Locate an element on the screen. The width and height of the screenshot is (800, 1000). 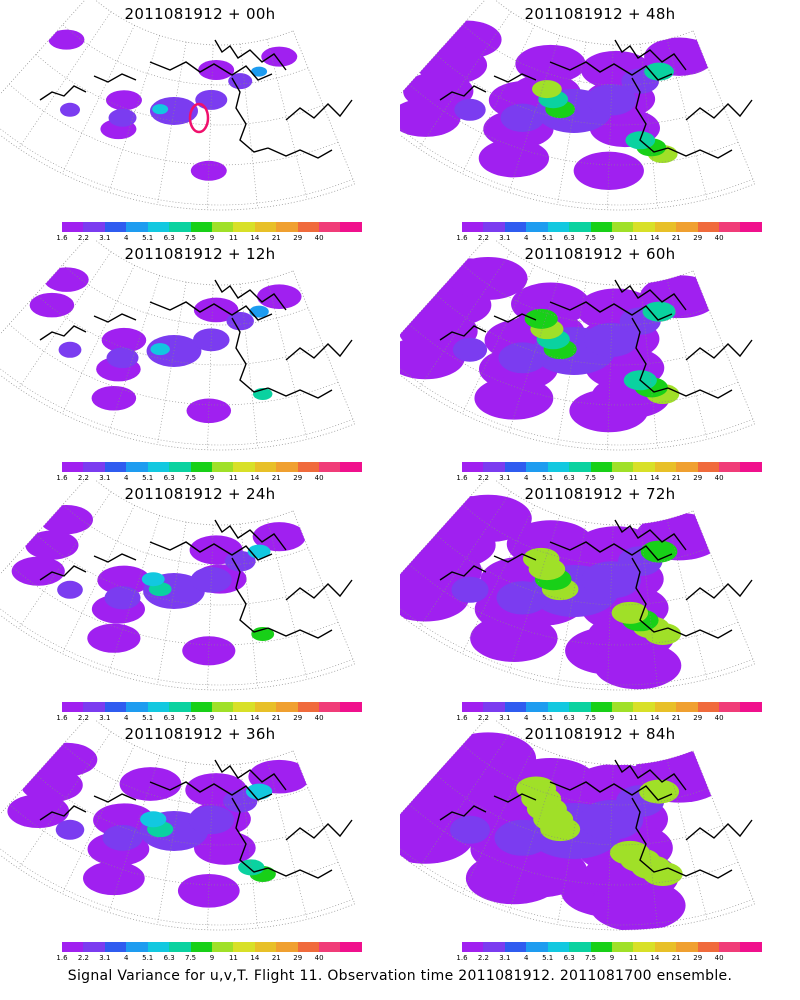
colorbar-tick-label: 5.1 is located at coordinates (548, 238).